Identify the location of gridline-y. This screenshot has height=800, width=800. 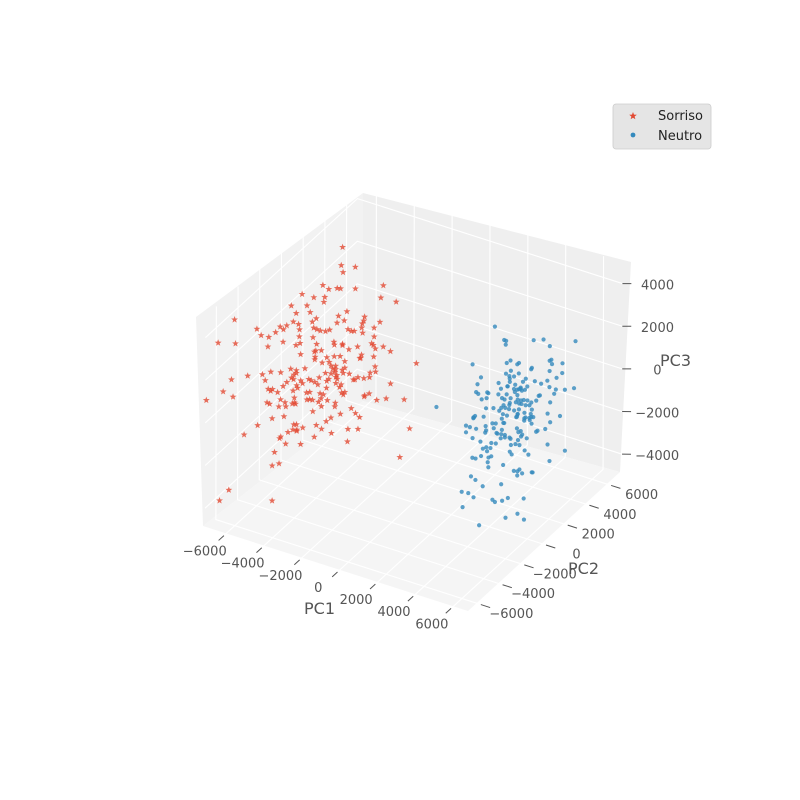
(478, 336).